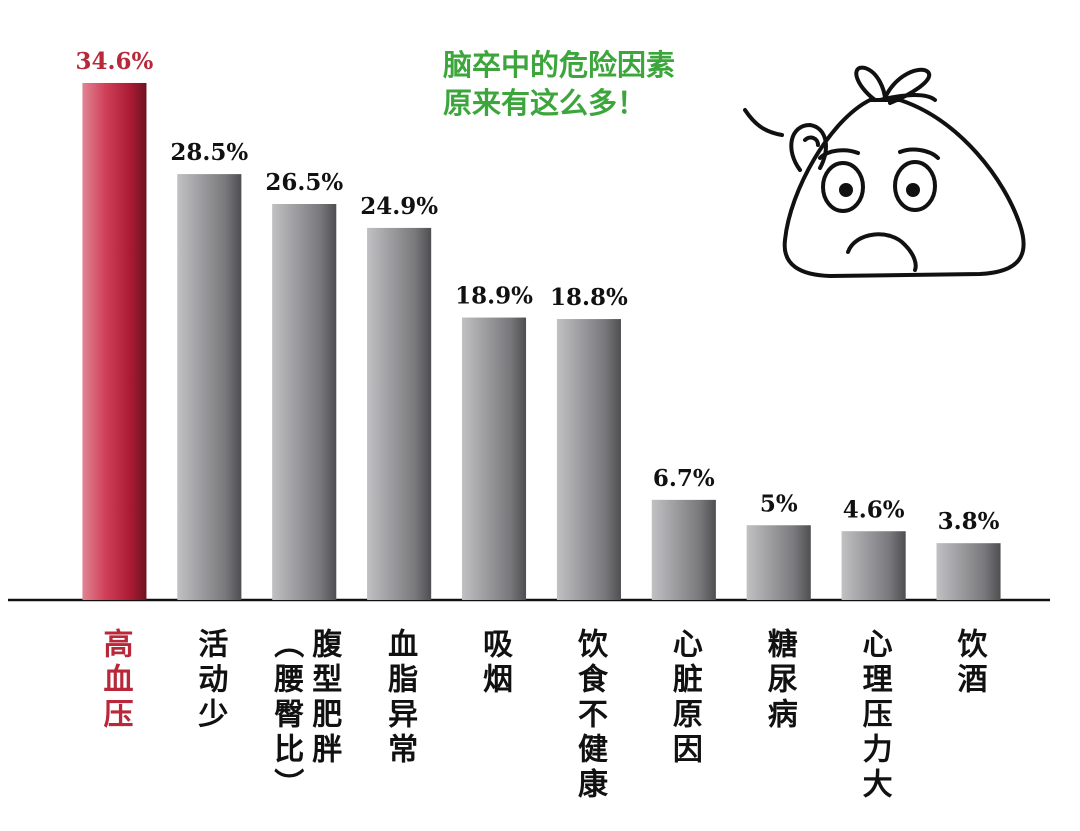 Image resolution: width=1080 pixels, height=831 pixels. What do you see at coordinates (209, 152) in the screenshot?
I see `value-label: 28.5%` at bounding box center [209, 152].